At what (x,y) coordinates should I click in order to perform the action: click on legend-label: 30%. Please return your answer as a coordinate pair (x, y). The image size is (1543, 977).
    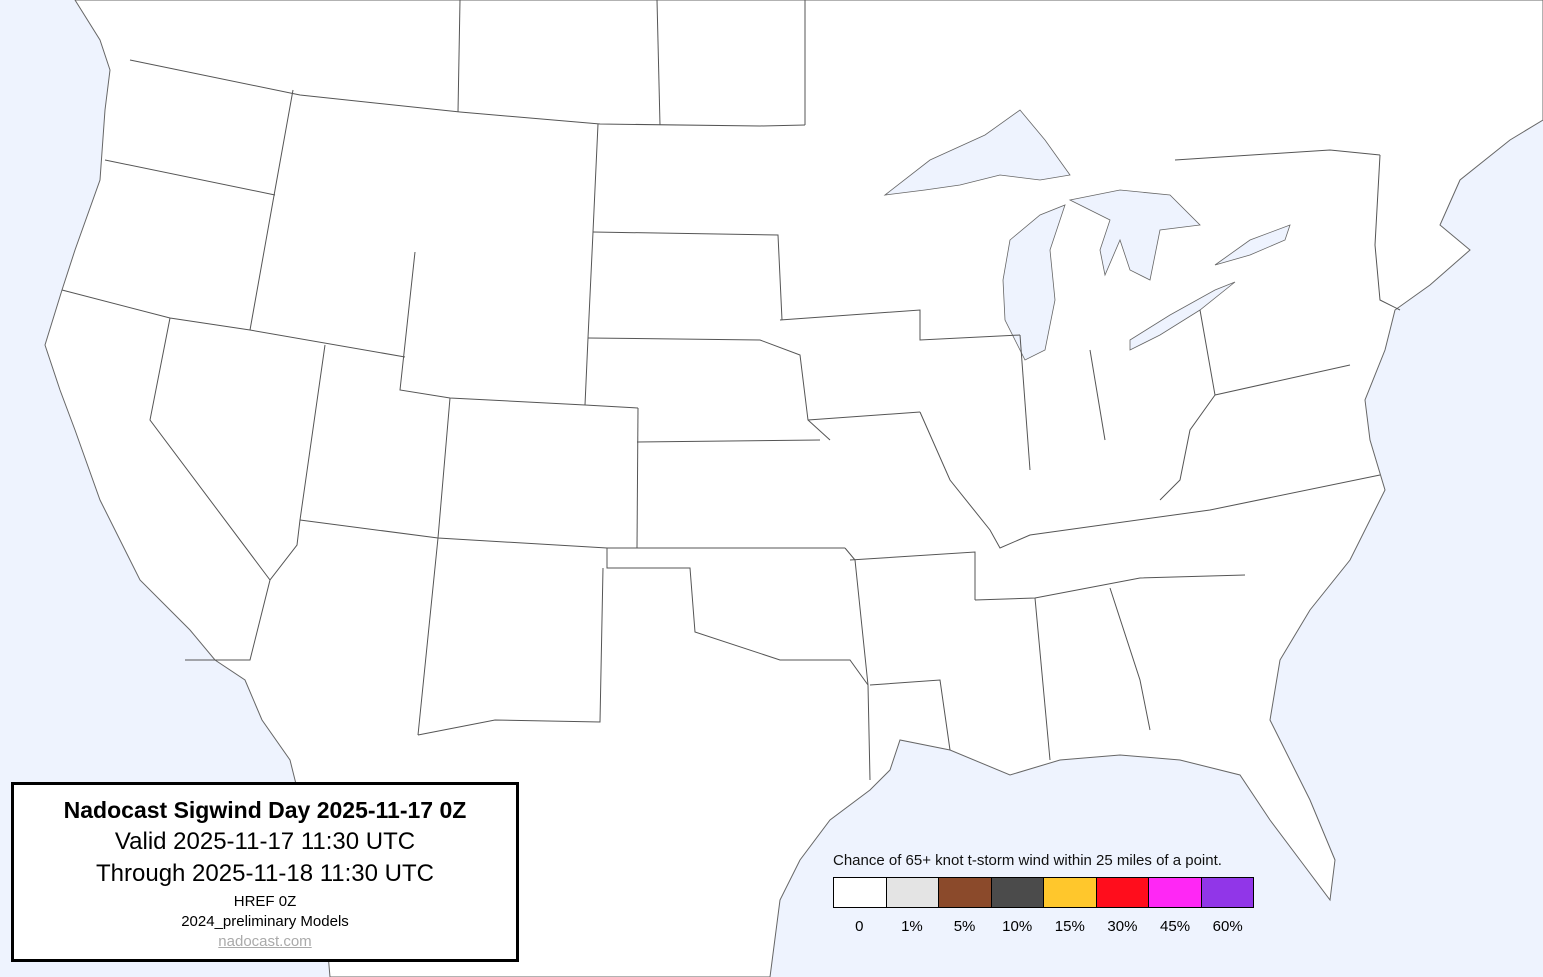
    Looking at the image, I should click on (1122, 926).